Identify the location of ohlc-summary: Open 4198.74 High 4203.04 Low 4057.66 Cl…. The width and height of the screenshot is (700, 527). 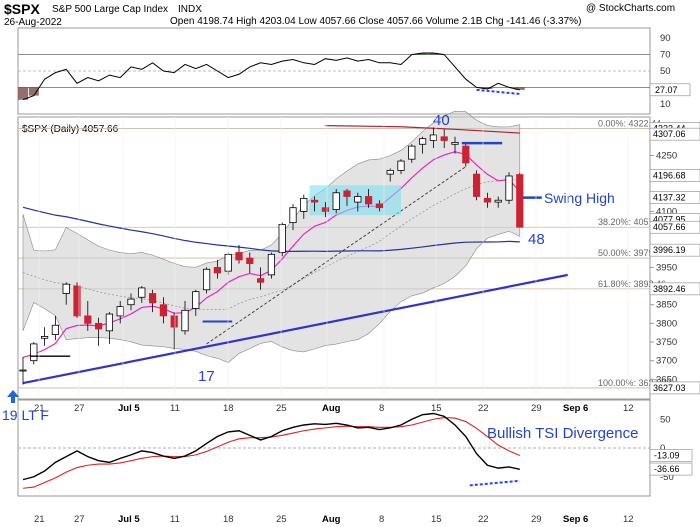
(375, 21).